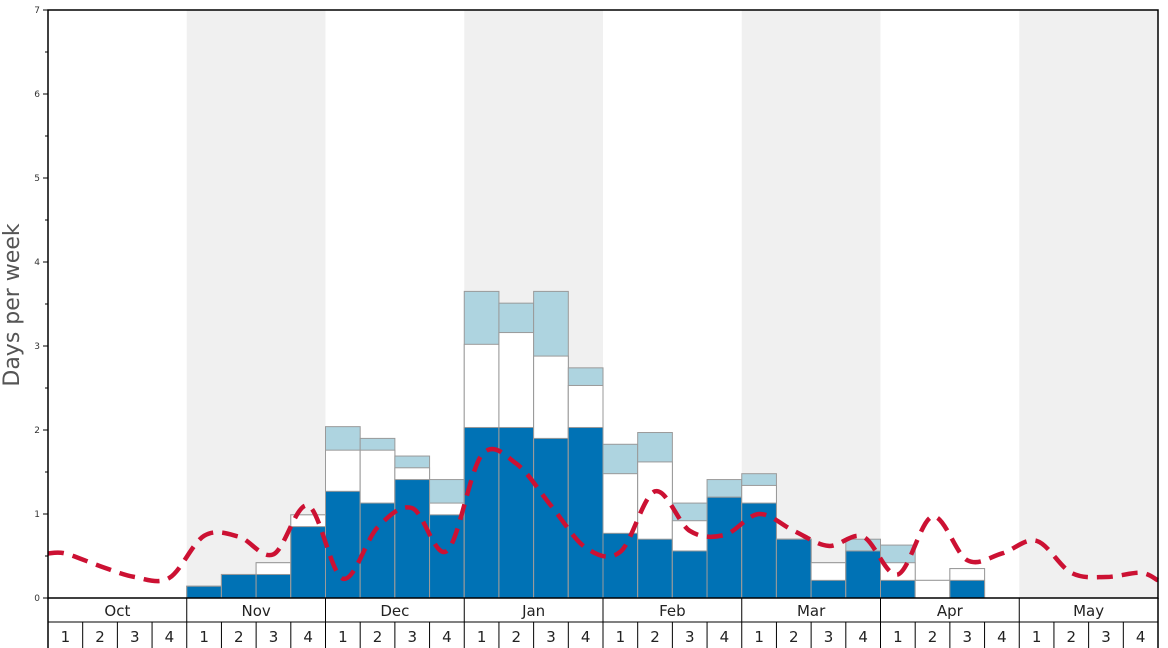 The width and height of the screenshot is (1168, 648). What do you see at coordinates (950, 611) in the screenshot?
I see `month-label-apr: Apr` at bounding box center [950, 611].